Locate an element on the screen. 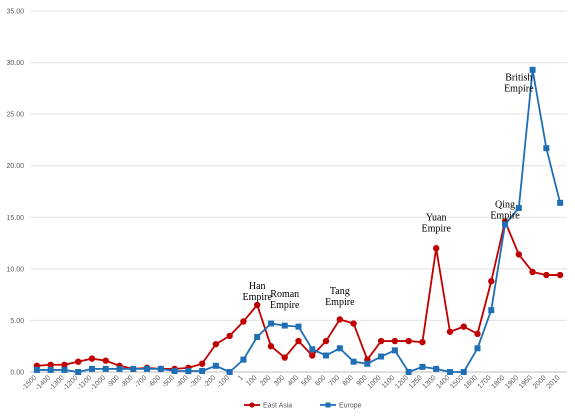  y-tick-label: 25.00 is located at coordinates (15, 115).